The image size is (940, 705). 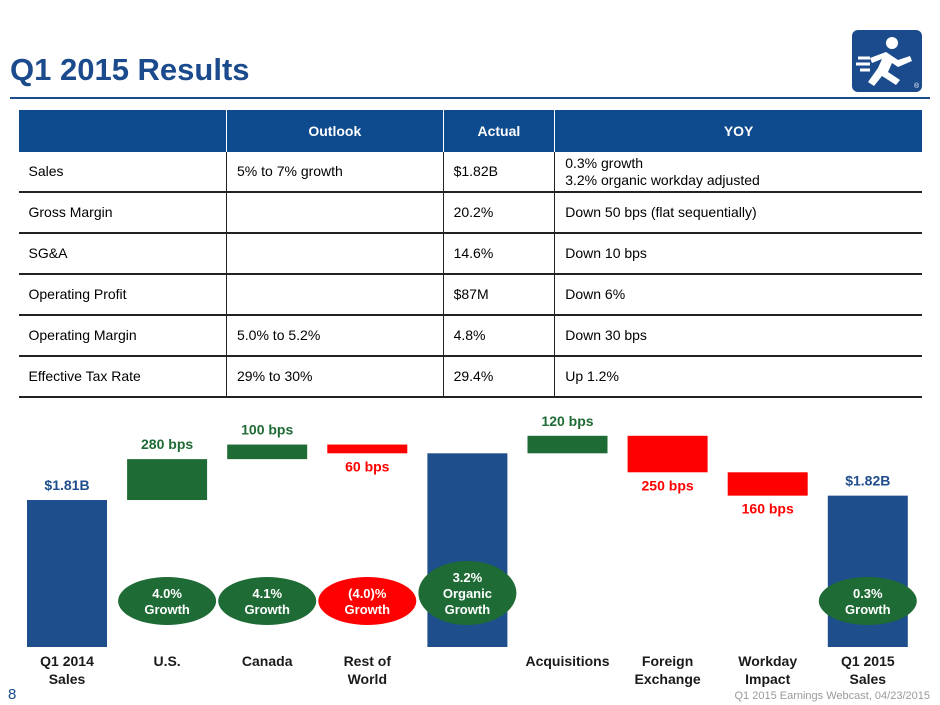 I want to click on text-line: Acquisitions, so click(x=567, y=661).